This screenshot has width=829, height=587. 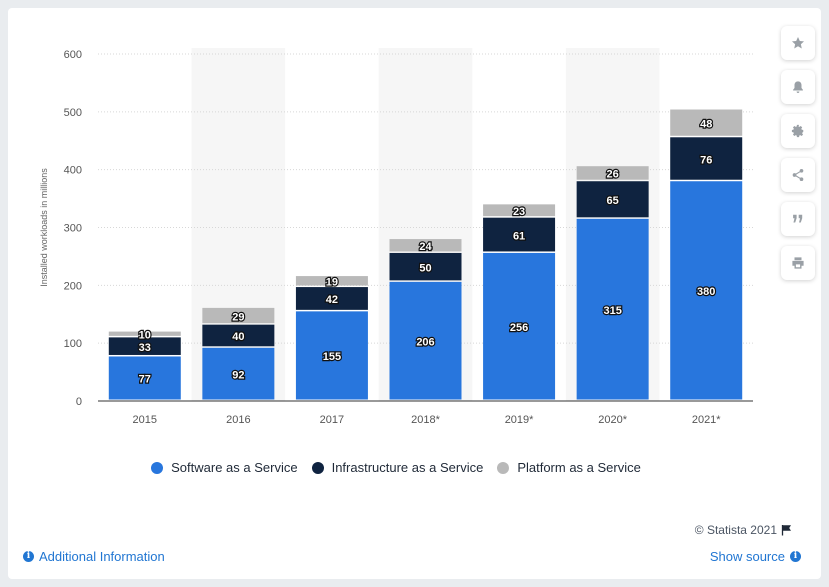 I want to click on data-label: 24, so click(x=425, y=247).